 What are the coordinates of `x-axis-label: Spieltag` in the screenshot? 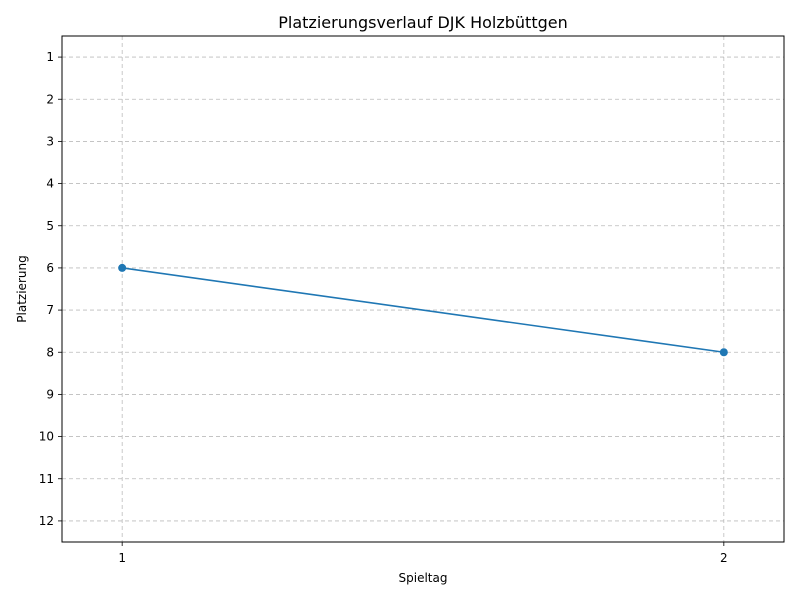 It's located at (423, 578).